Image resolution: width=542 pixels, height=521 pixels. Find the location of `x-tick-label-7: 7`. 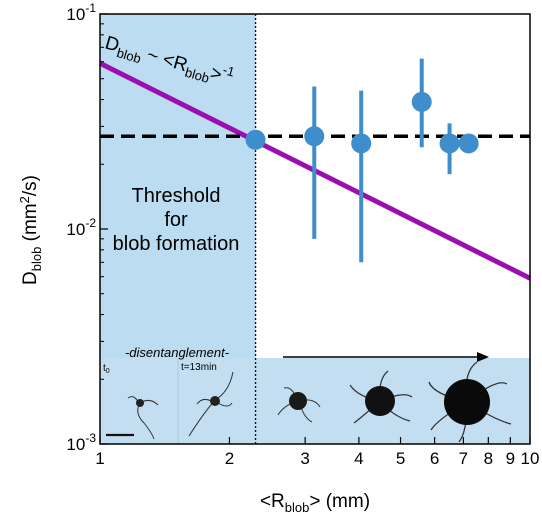

x-tick-label-7: 7 is located at coordinates (463, 458).